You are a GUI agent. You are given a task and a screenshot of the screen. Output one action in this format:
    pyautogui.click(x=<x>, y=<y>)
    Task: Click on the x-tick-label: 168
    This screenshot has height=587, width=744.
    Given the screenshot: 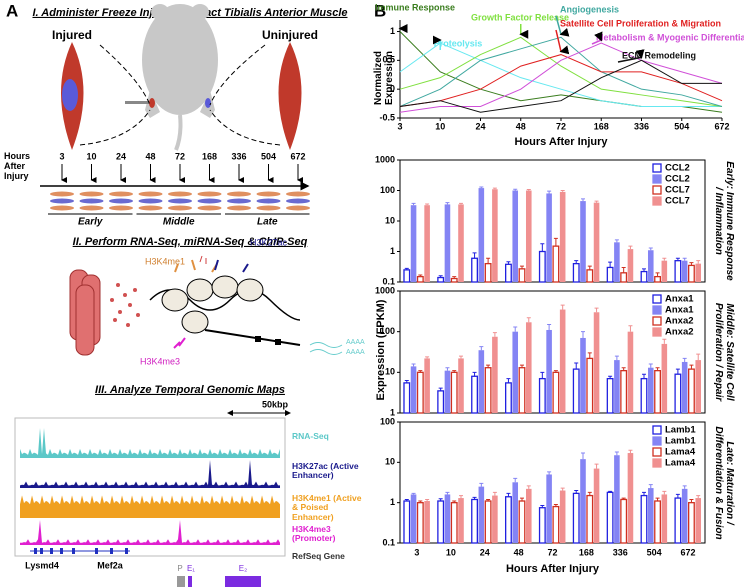 What is the action you would take?
    pyautogui.click(x=601, y=126)
    